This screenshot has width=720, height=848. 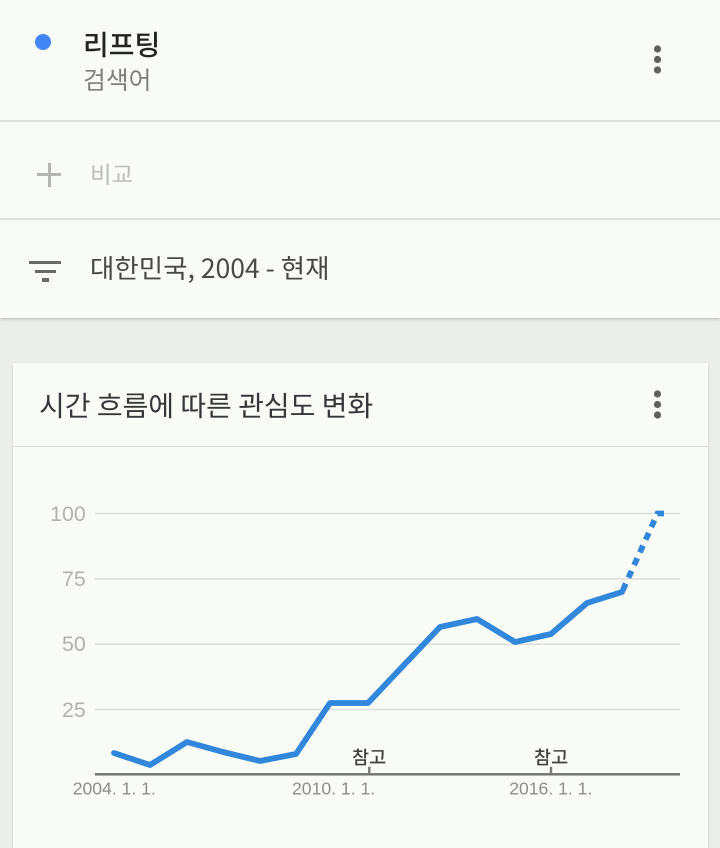 What do you see at coordinates (333, 788) in the screenshot?
I see `svg-text: 2010. 1. 1.` at bounding box center [333, 788].